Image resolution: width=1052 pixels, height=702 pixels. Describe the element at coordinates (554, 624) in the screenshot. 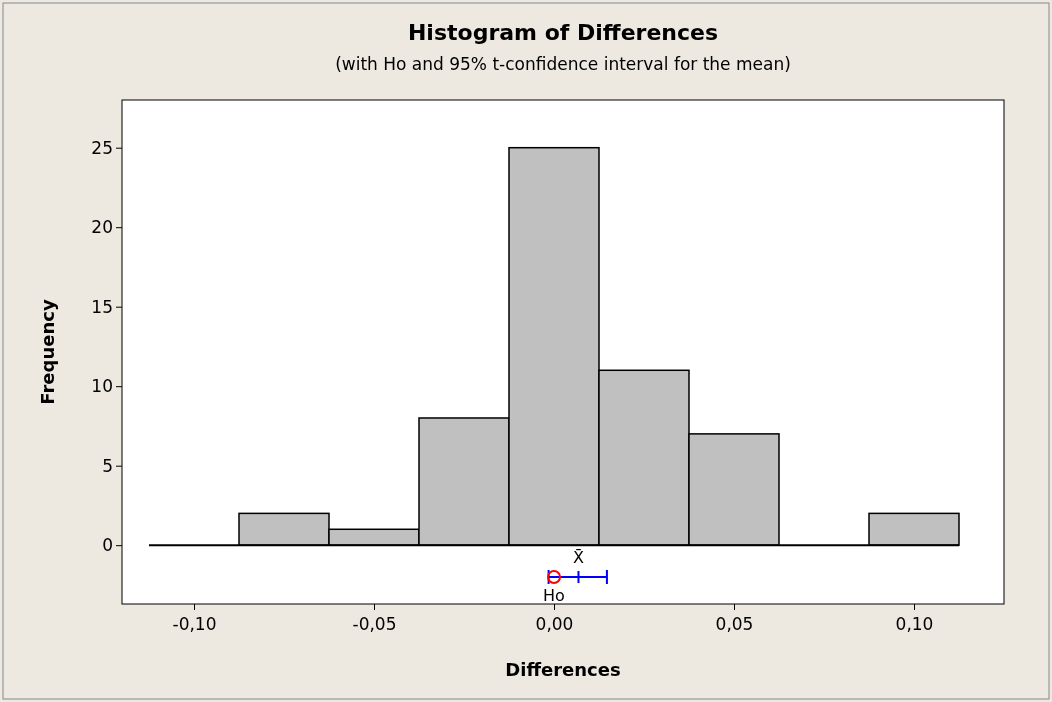

I see `x-tick-label: 0,00` at that location.